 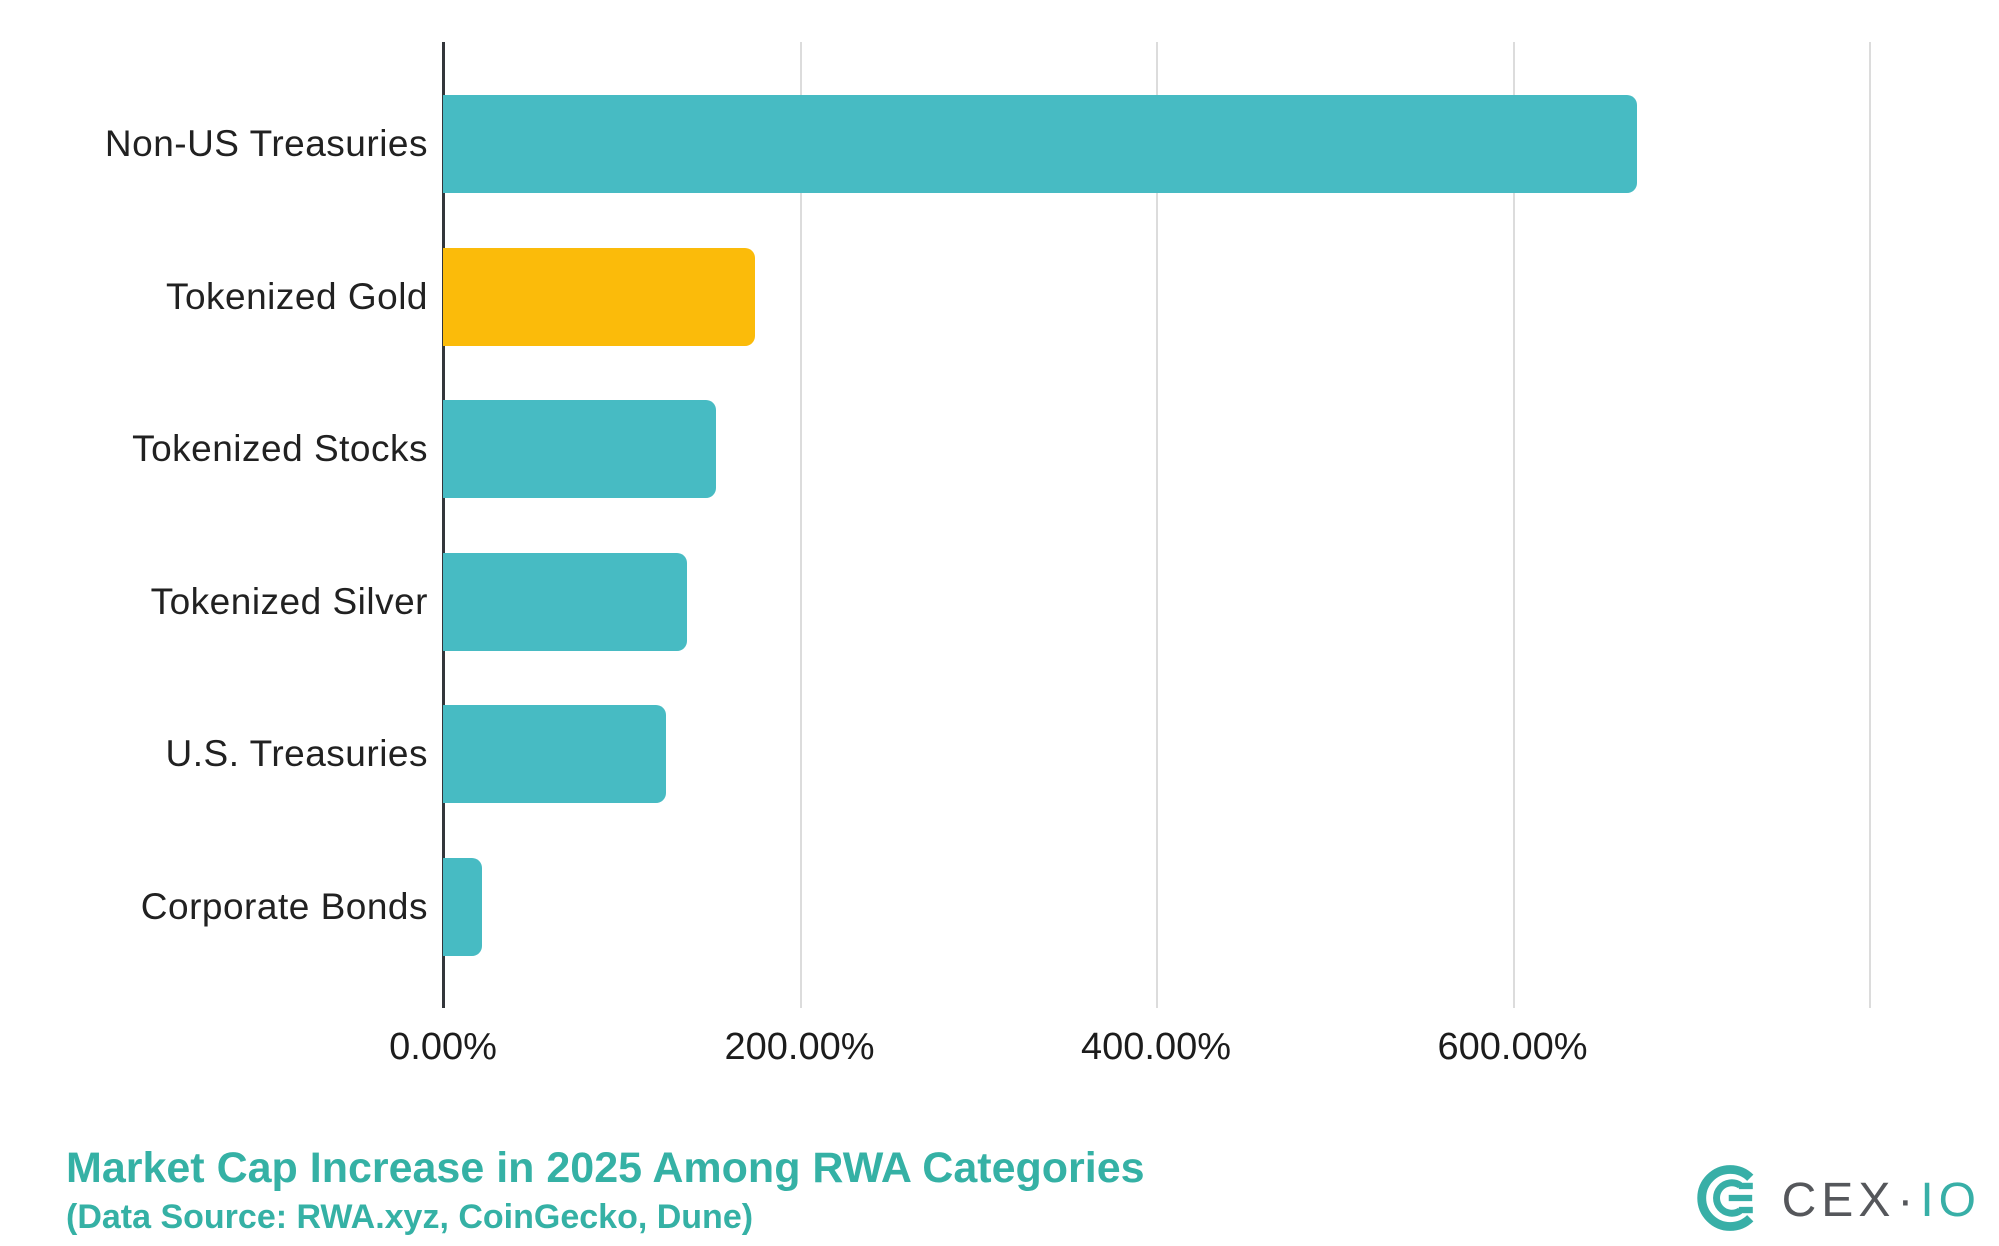 I want to click on logo-text-cex: CEX, so click(x=1838, y=1200).